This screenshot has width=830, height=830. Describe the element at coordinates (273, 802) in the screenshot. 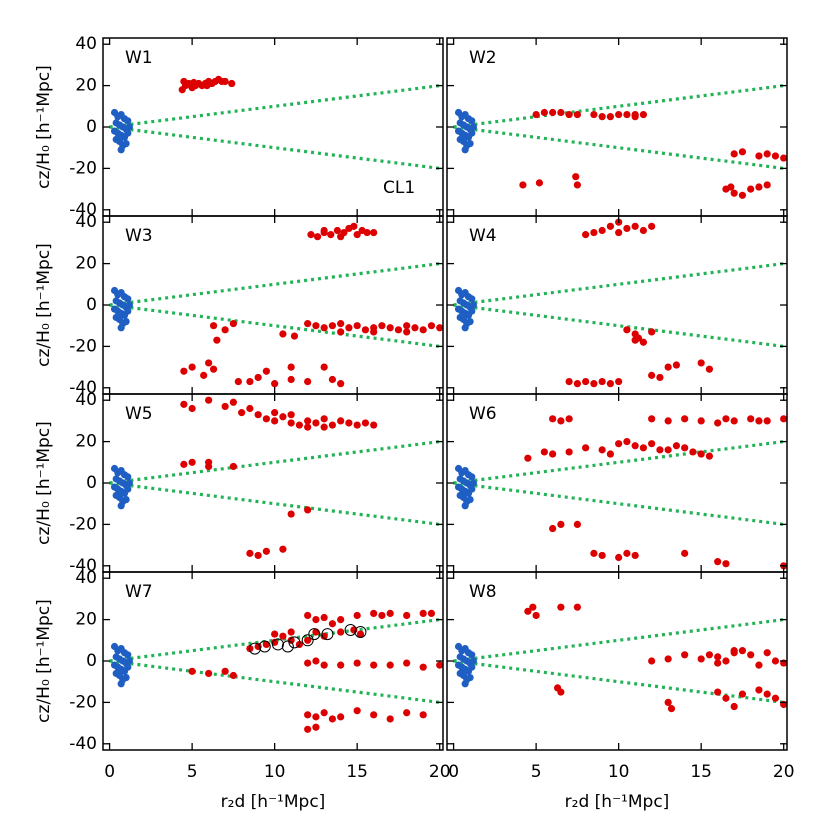

I see `x-axis-label: r₂d [h⁻¹Mpc]` at that location.